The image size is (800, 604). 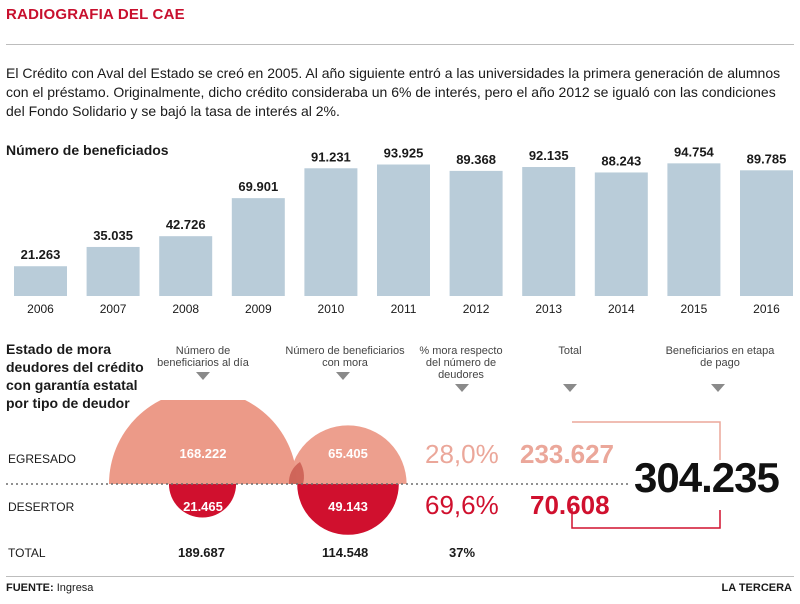 I want to click on bracket-egresado, so click(x=646, y=440).